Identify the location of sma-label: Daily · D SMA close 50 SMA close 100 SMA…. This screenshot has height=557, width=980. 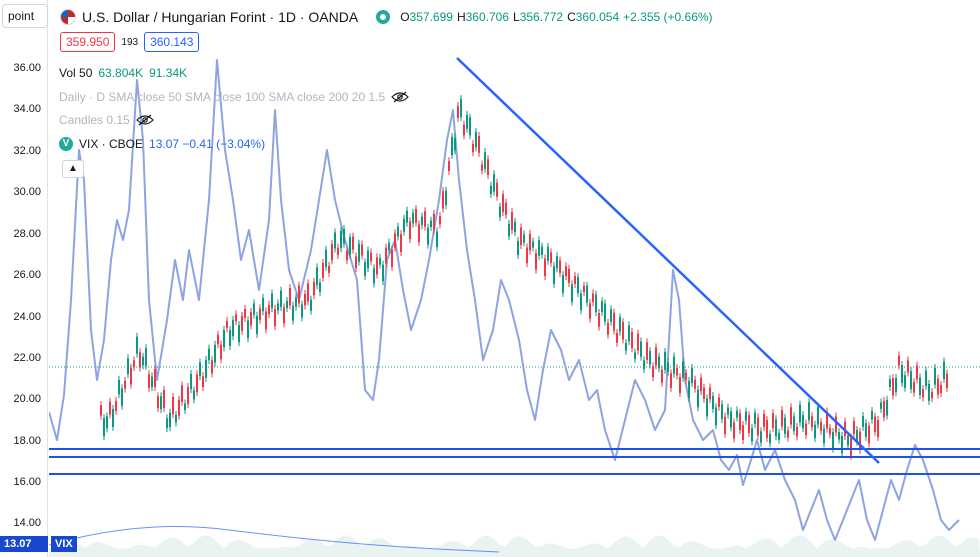
(222, 97).